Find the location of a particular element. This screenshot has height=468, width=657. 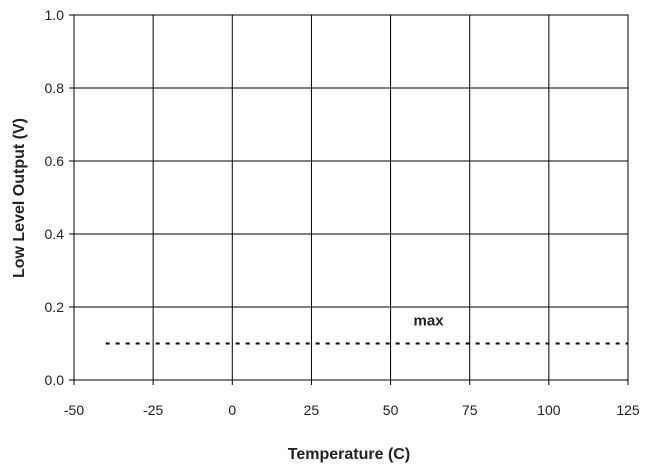

y-tick-label: 0.8 is located at coordinates (55, 88).